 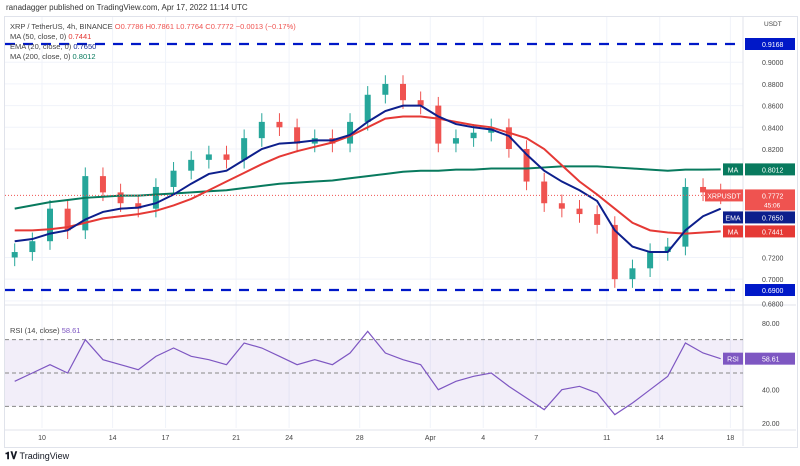 I want to click on time-tick-label: 21, so click(x=236, y=438).